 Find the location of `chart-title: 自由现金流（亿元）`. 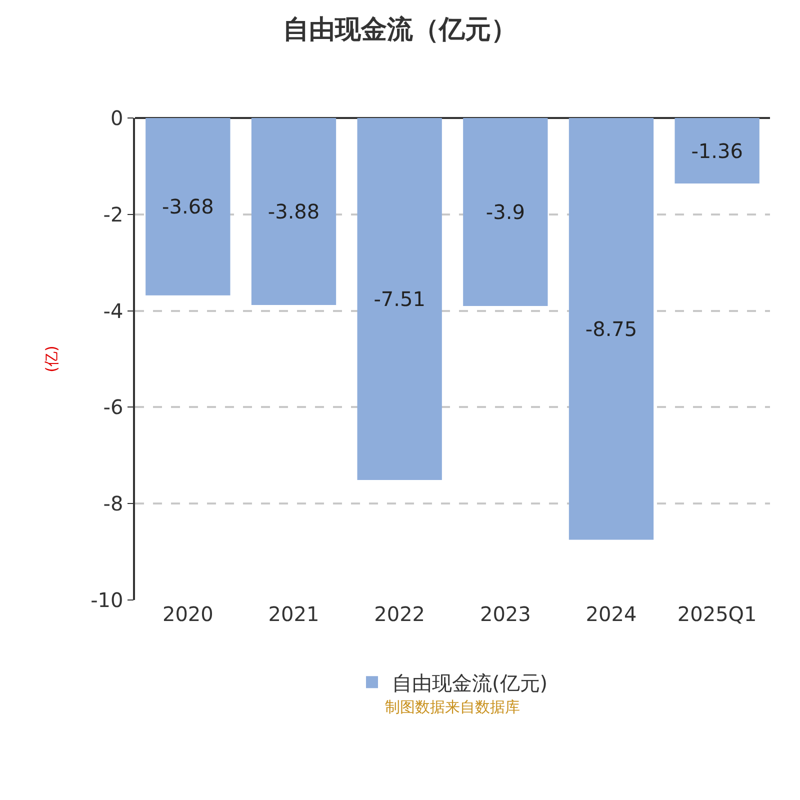

chart-title: 自由现金流（亿元） is located at coordinates (400, 30).